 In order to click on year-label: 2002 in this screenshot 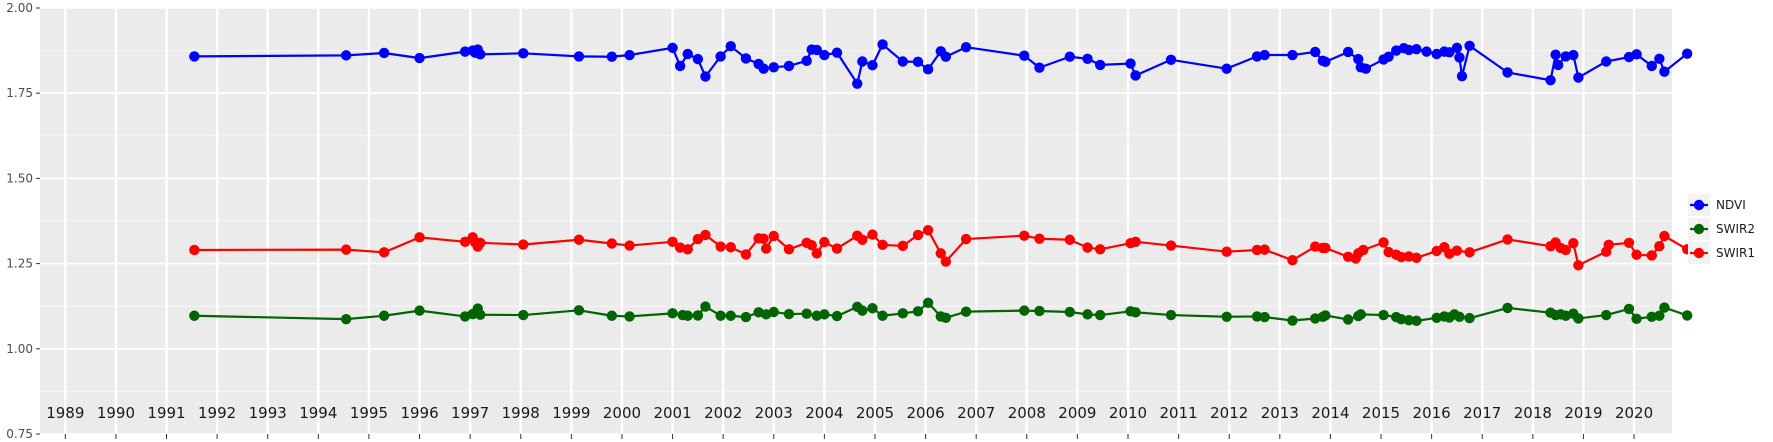, I will do `click(723, 413)`.